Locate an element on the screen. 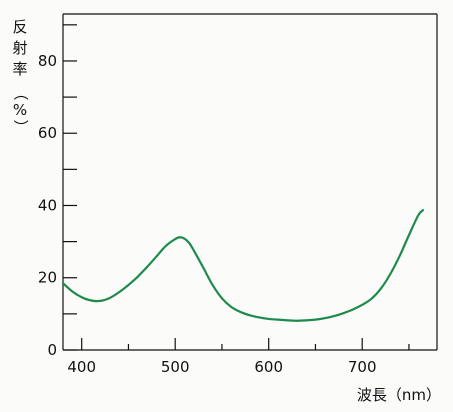 This screenshot has height=412, width=453. y-axis-title-char: 率 is located at coordinates (19, 69).